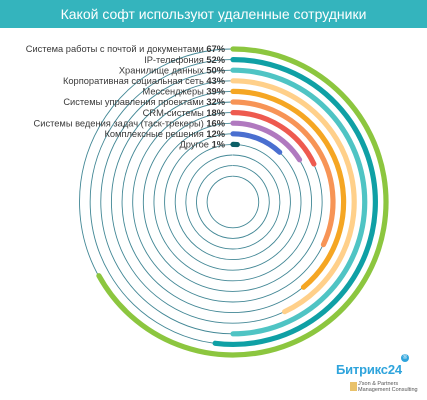 This screenshot has height=400, width=427. Describe the element at coordinates (388, 390) in the screenshot. I see `partner-subtitle: Management Consulting` at that location.